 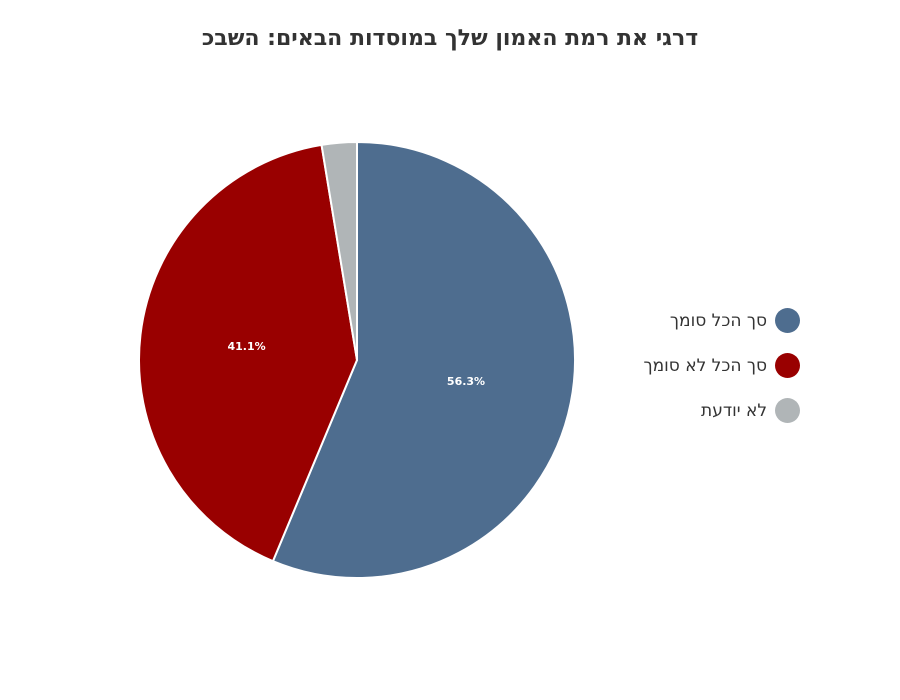 I want to click on legend-label-total-distrust: סך הכל לא סומך, so click(x=705, y=365).